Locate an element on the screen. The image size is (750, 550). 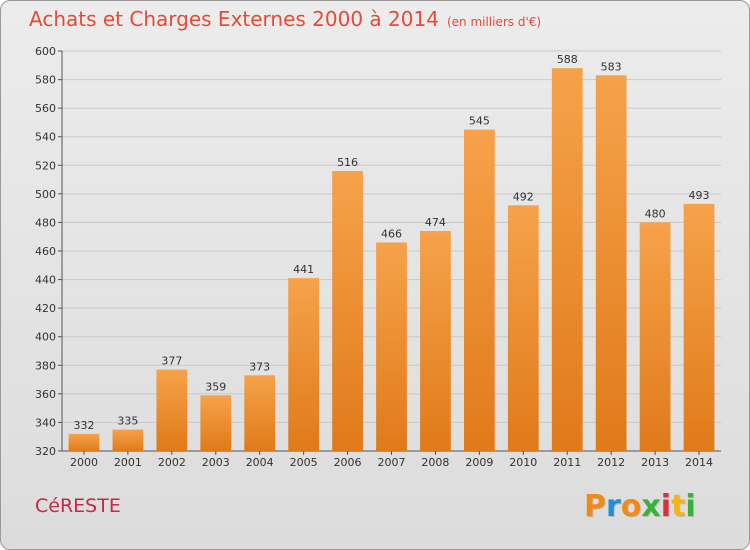
chart-title-text: Achats et Charges Externes 2000 à 2014 is located at coordinates (234, 19).